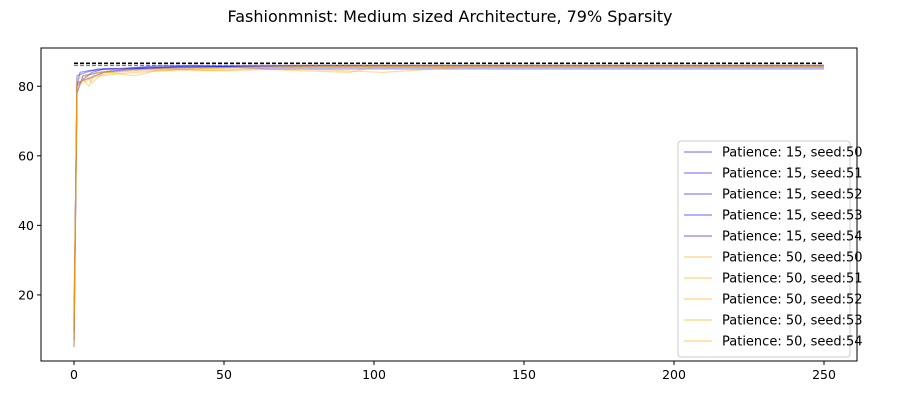 This screenshot has width=900, height=400. Describe the element at coordinates (26, 155) in the screenshot. I see `y-tick-label-60: 60` at that location.